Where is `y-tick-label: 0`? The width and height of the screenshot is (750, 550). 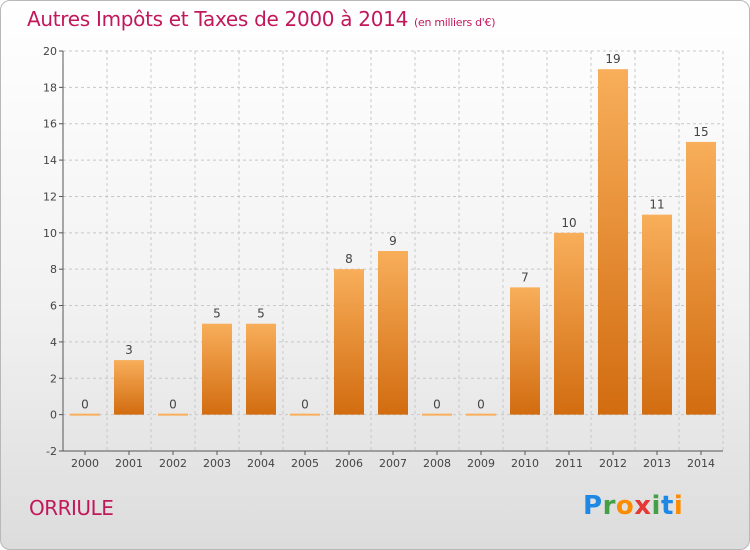
y-tick-label: 0 is located at coordinates (53, 415).